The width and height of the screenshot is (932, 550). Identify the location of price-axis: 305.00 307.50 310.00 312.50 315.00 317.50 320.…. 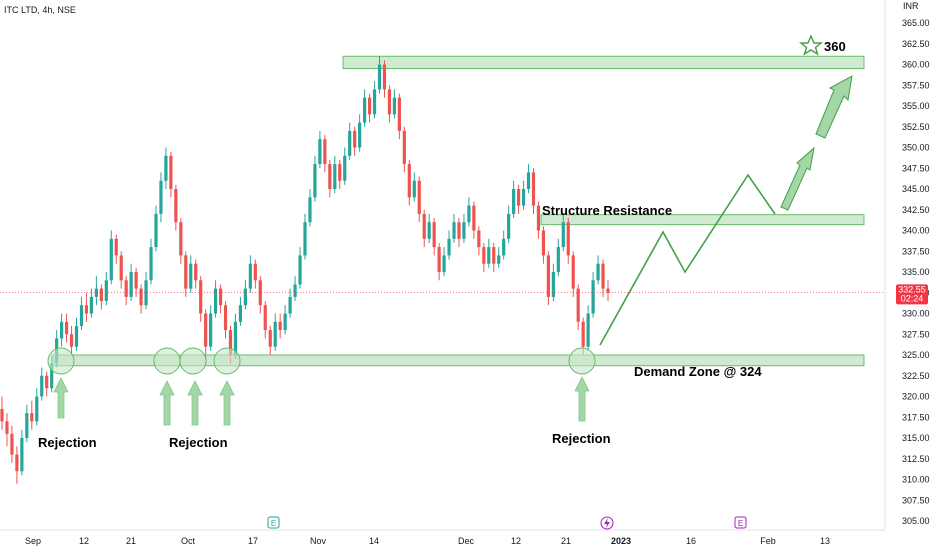
(916, 272).